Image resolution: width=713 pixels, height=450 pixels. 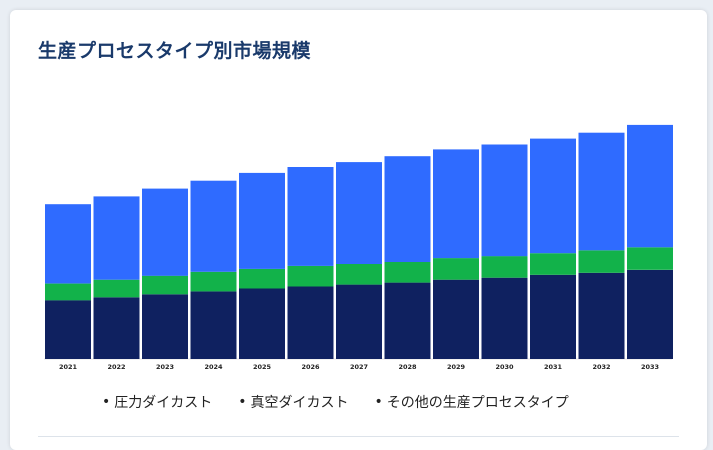 What do you see at coordinates (68, 367) in the screenshot?
I see `x-tick-label: 2021` at bounding box center [68, 367].